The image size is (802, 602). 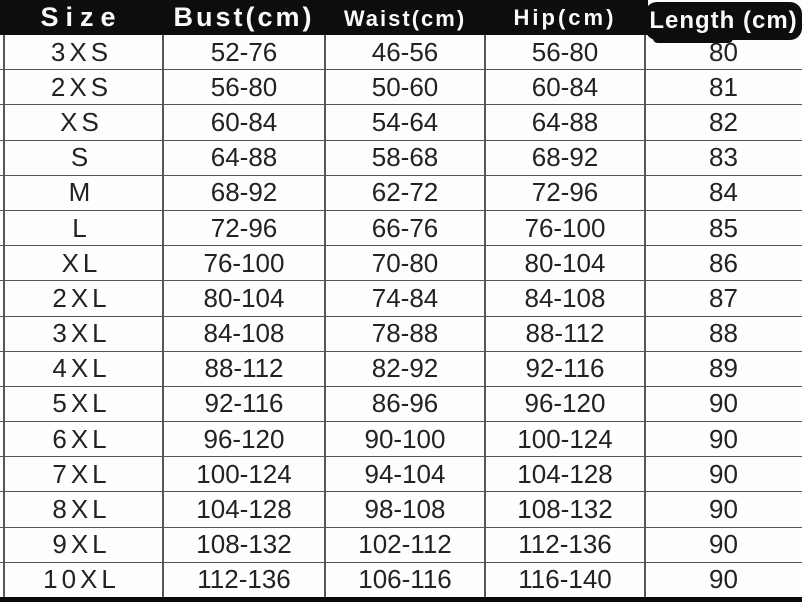 I want to click on table-row: 2XL 80-104 74-84 84-108 87, so click(x=401, y=299).